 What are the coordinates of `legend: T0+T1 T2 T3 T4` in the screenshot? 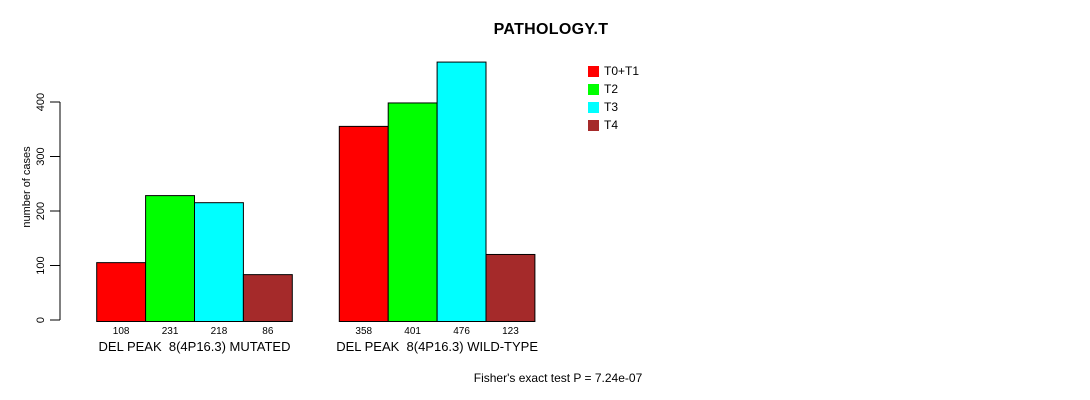 It's located at (613, 98).